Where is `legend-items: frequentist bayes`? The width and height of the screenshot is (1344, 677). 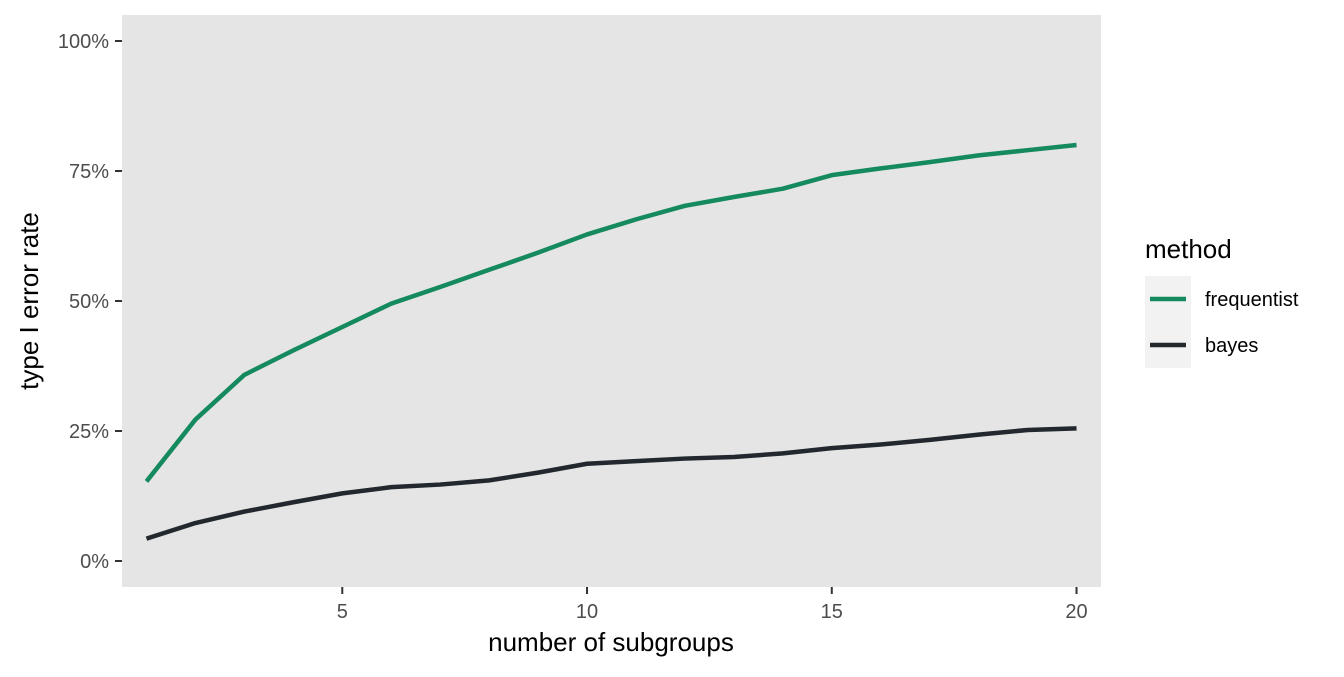 legend-items: frequentist bayes is located at coordinates (1224, 323).